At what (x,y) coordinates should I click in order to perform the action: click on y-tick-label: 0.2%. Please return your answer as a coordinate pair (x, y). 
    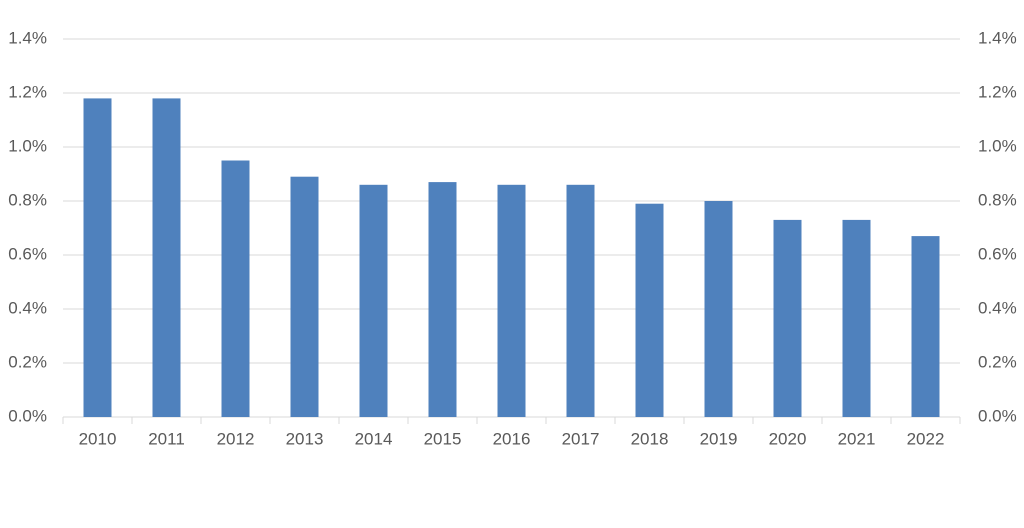
    Looking at the image, I should click on (27, 361).